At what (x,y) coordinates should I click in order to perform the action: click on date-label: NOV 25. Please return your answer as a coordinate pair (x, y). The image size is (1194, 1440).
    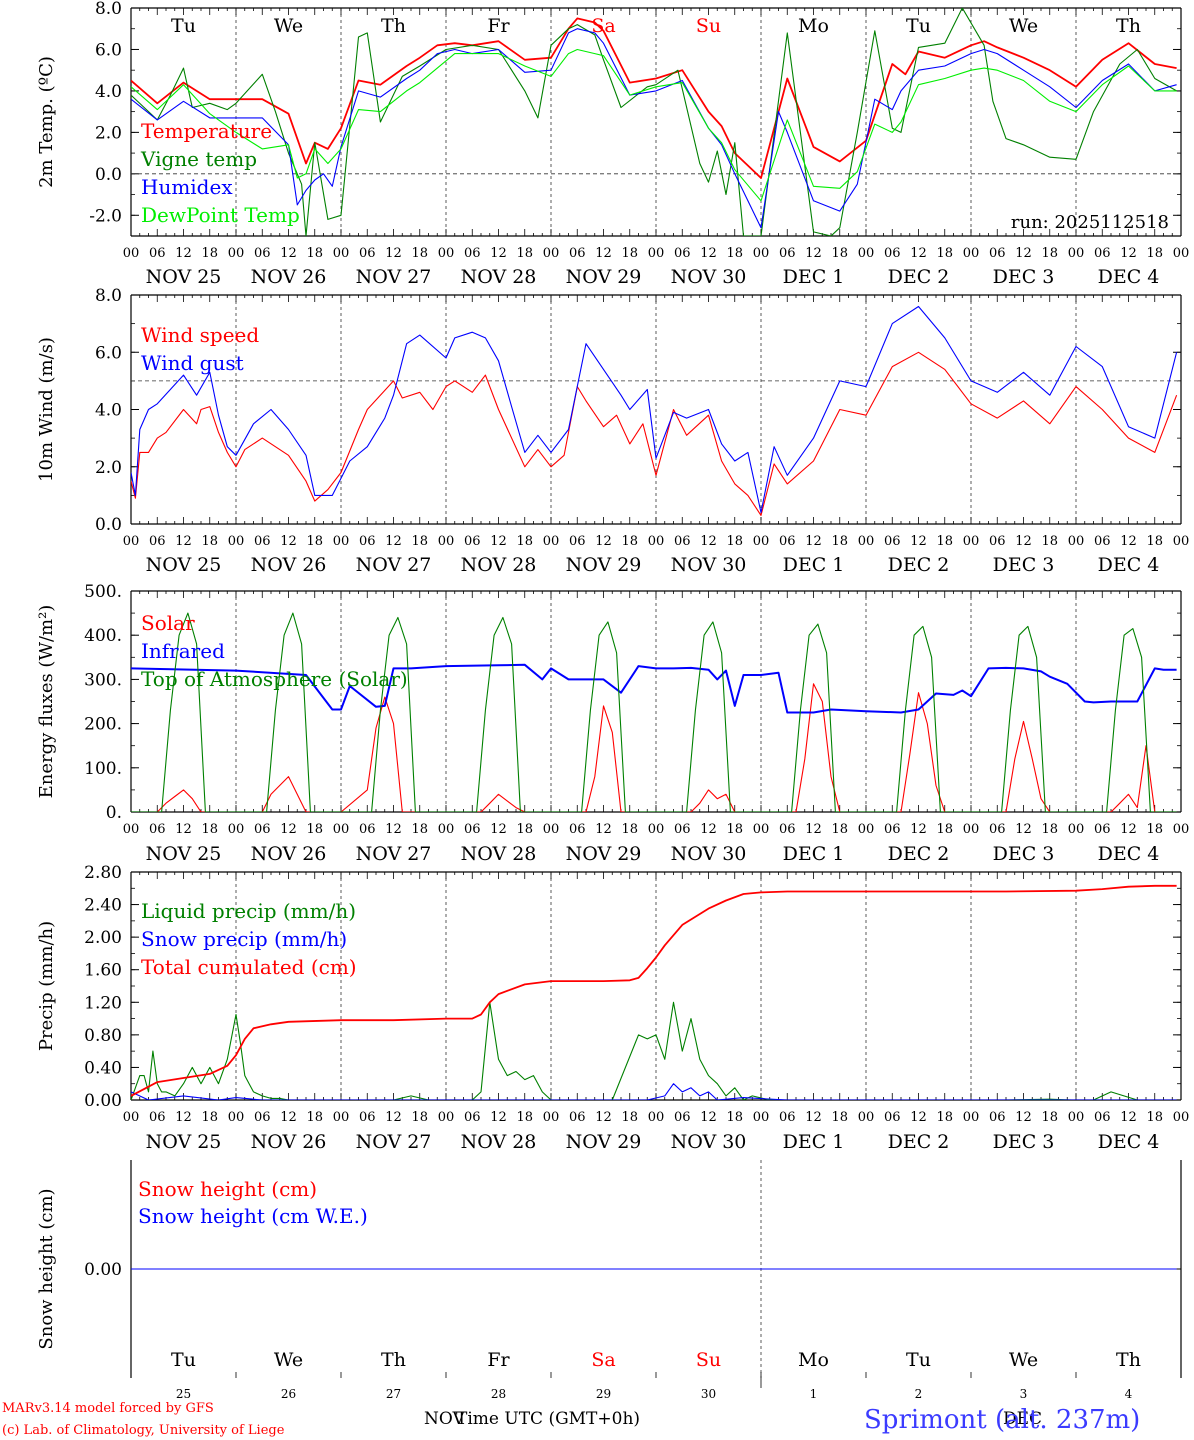
    Looking at the image, I should click on (184, 1142).